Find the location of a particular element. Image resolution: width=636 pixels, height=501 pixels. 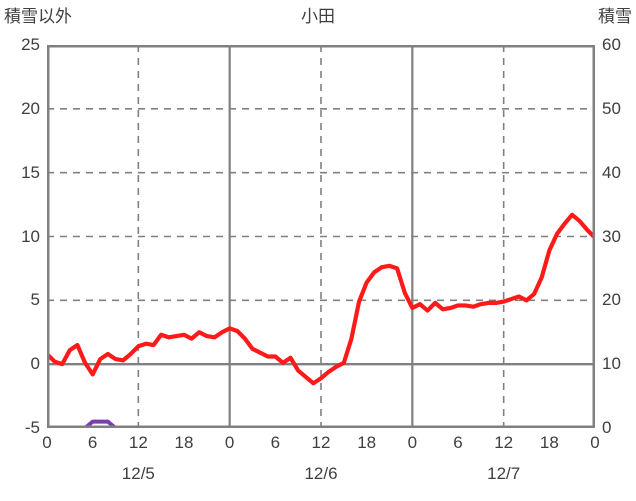

left-axis-title: 積雪以外 is located at coordinates (38, 16).